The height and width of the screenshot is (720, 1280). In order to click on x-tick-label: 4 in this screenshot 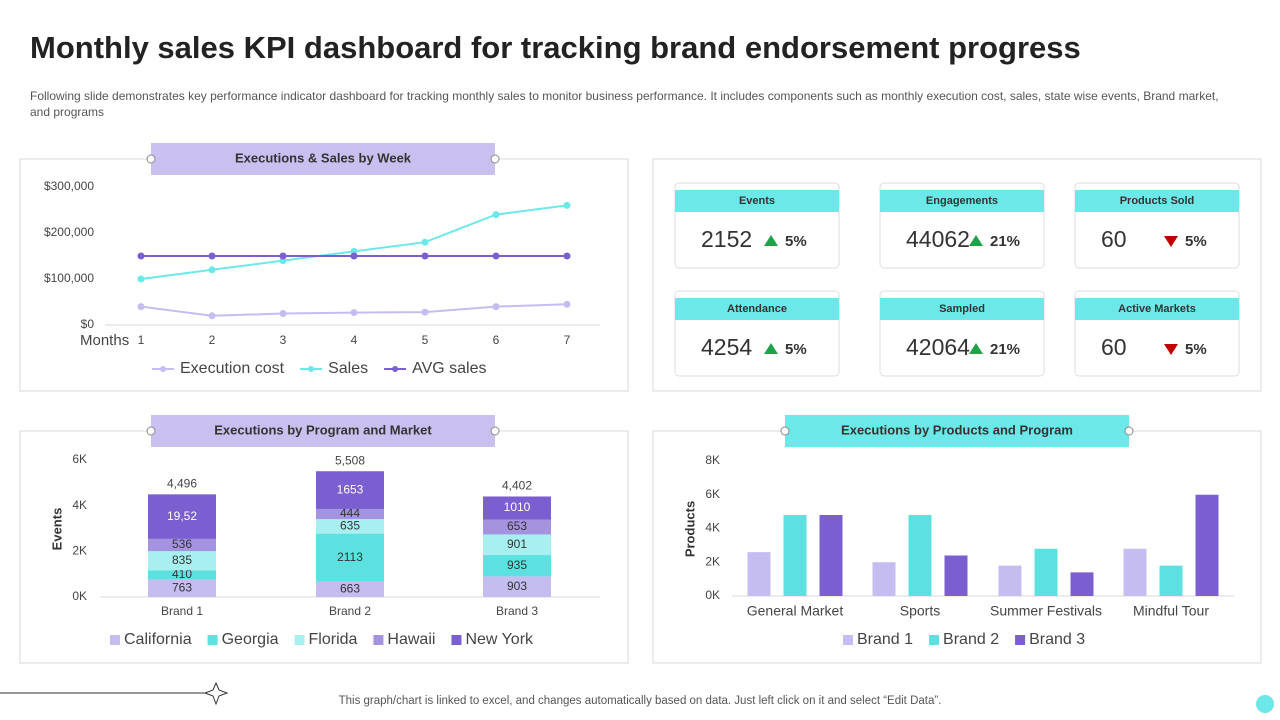, I will do `click(354, 340)`.